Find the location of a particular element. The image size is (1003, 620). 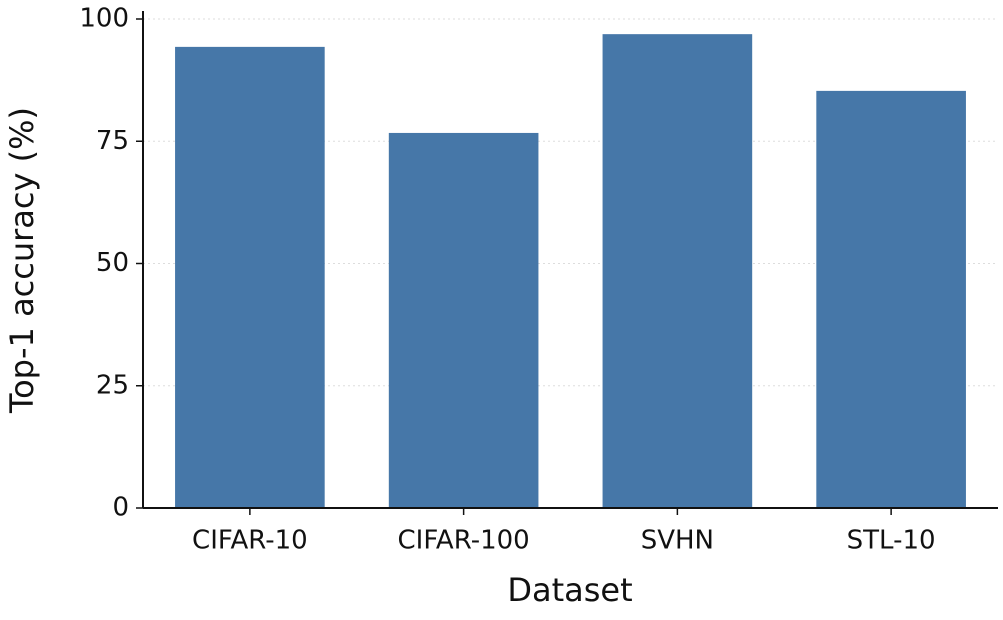

y-tick-label: 75 is located at coordinates (112, 141).